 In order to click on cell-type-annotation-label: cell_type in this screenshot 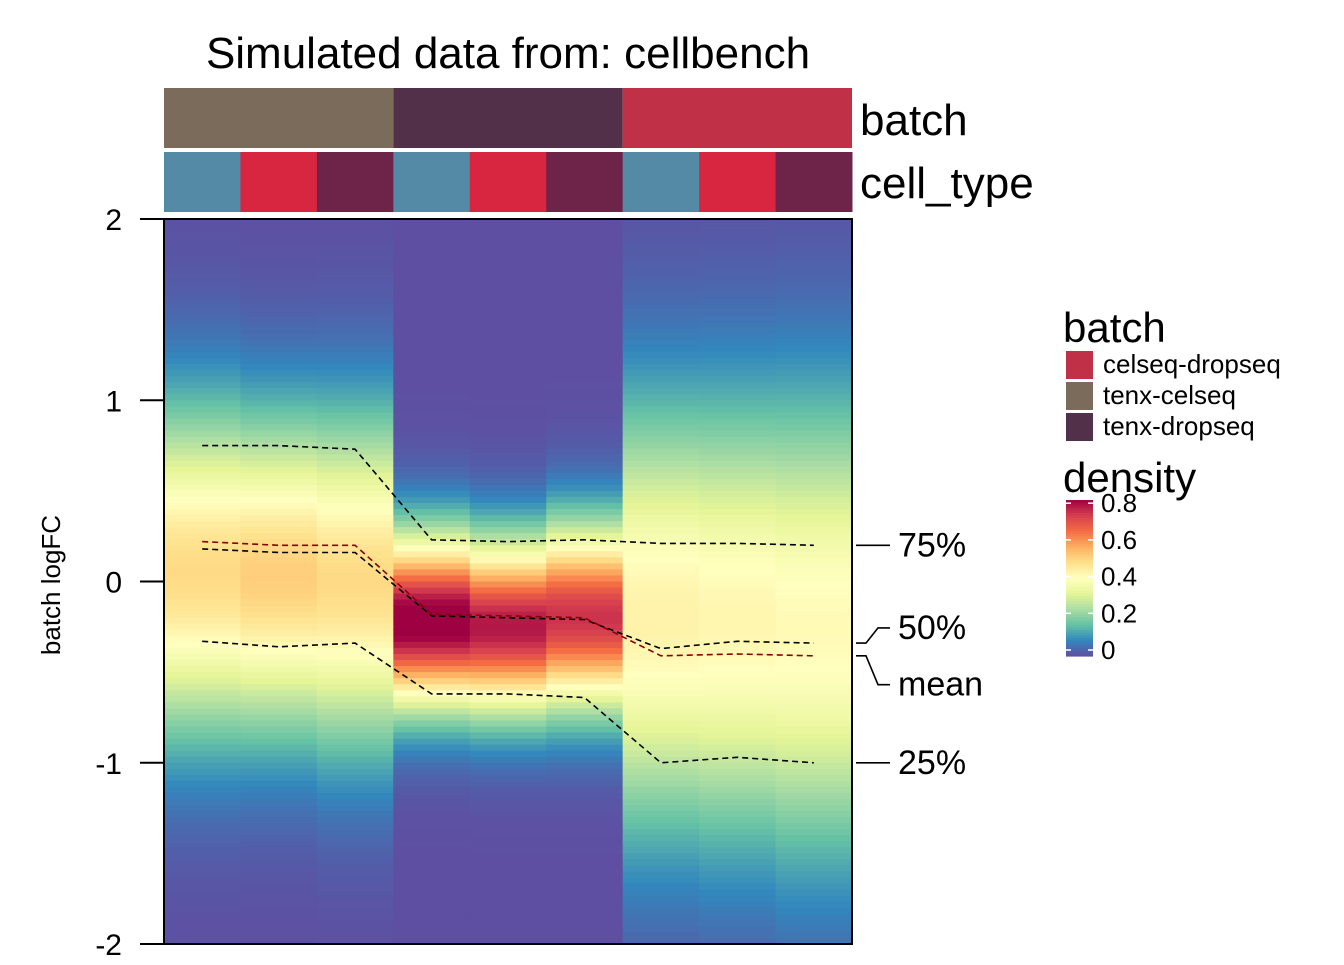, I will do `click(947, 183)`.